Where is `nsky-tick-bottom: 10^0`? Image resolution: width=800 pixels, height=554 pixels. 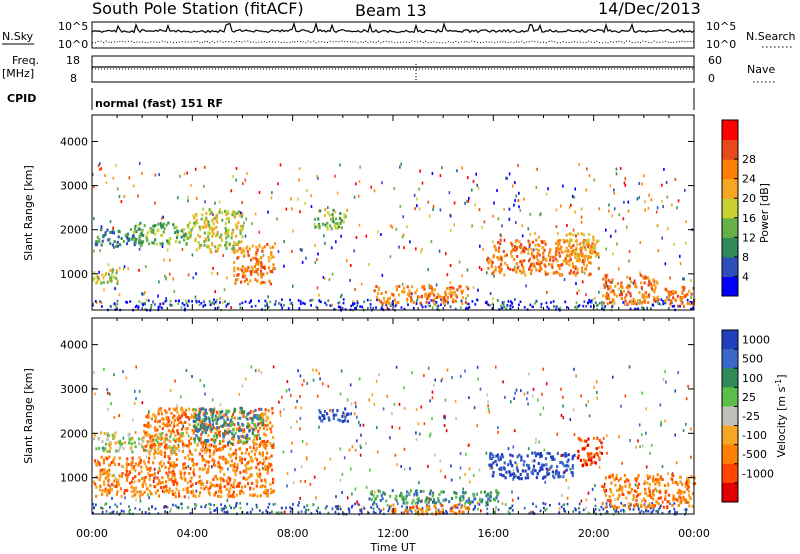
nsky-tick-bottom: 10^0 is located at coordinates (73, 44).